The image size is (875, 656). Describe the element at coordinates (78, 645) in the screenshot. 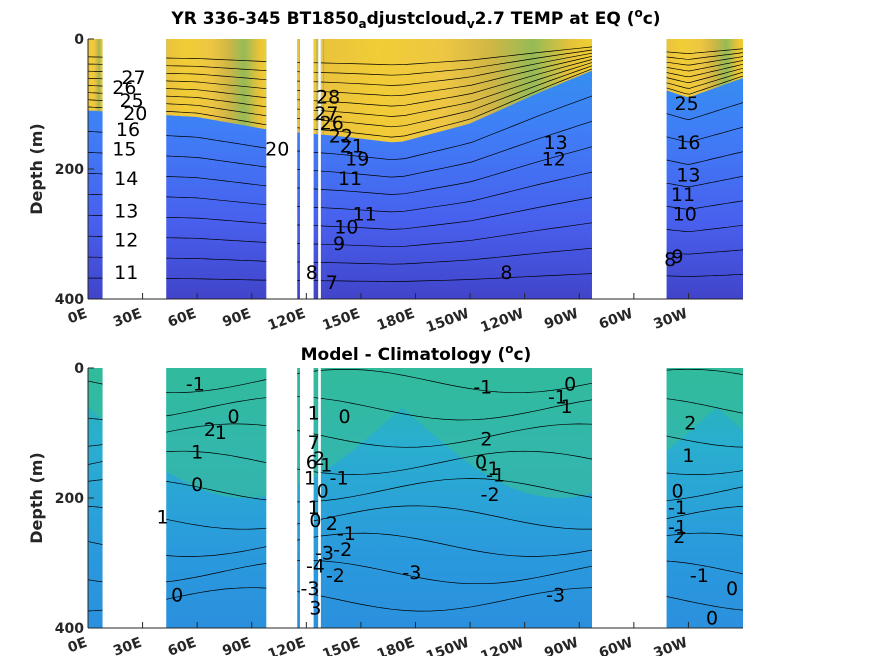

I see `x-tick-label: 0E` at that location.